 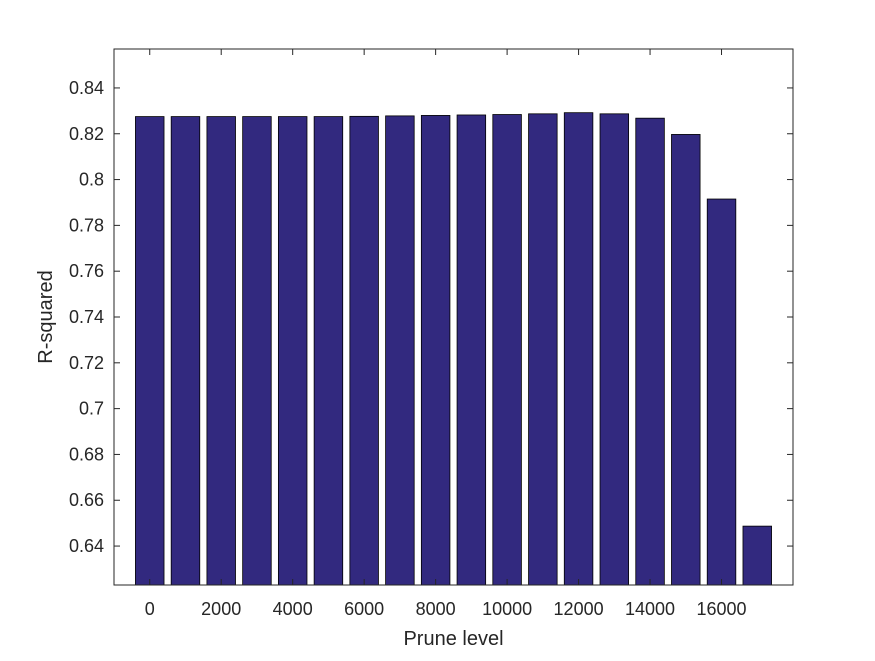 What do you see at coordinates (579, 609) in the screenshot?
I see `x-tick-label: 12000` at bounding box center [579, 609].